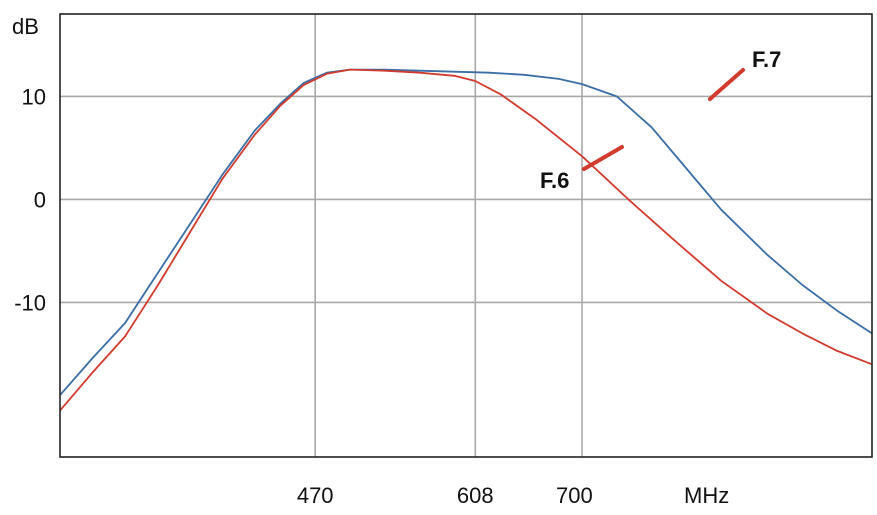 Image resolution: width=877 pixels, height=515 pixels. What do you see at coordinates (40, 199) in the screenshot?
I see `y-tick-label: 0` at bounding box center [40, 199].